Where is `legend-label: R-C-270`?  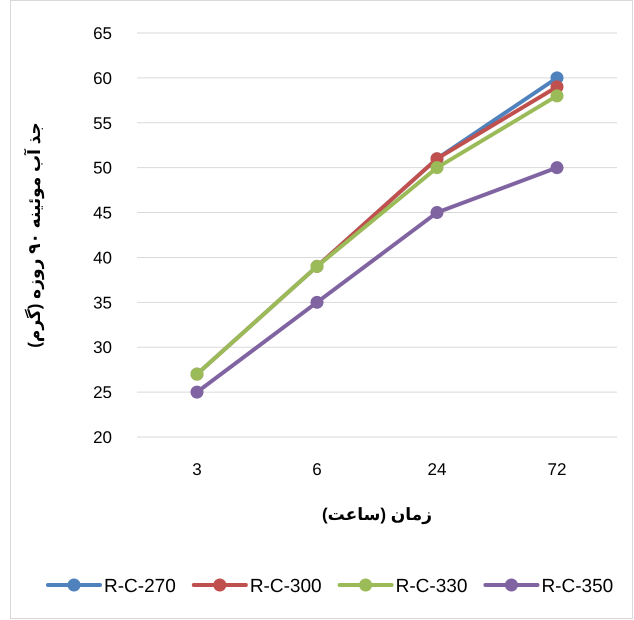 legend-label: R-C-270 is located at coordinates (140, 586).